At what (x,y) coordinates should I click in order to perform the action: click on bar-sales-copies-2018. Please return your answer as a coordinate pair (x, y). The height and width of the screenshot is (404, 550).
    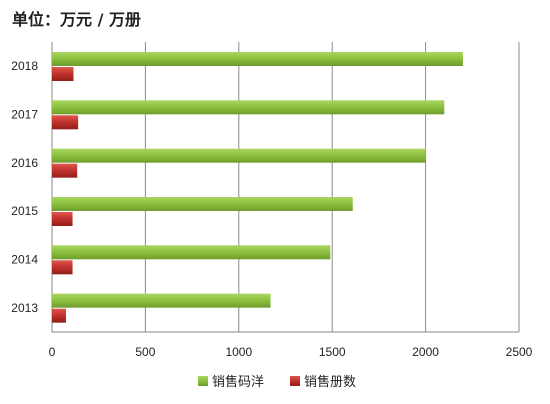
    Looking at the image, I should click on (63, 74).